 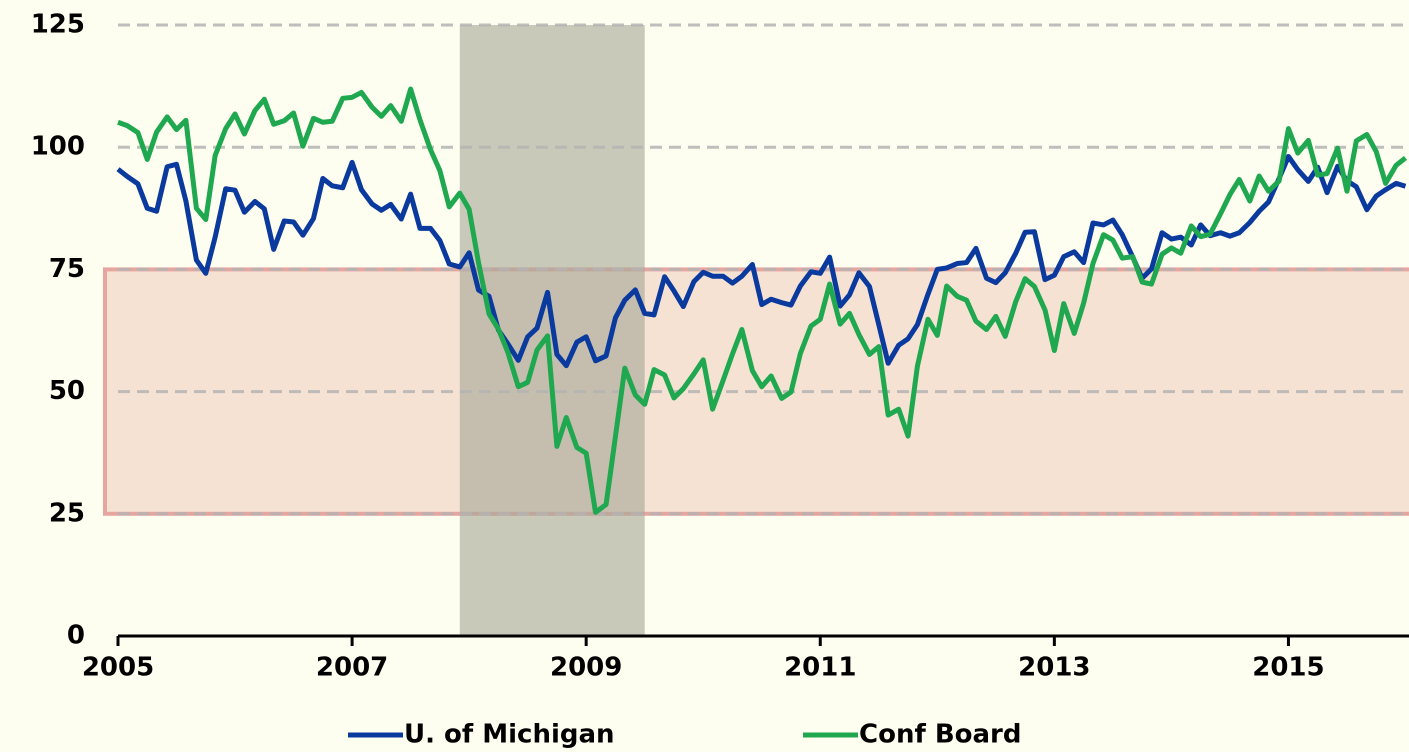 I want to click on x-tick-label: 2007, so click(x=352, y=668).